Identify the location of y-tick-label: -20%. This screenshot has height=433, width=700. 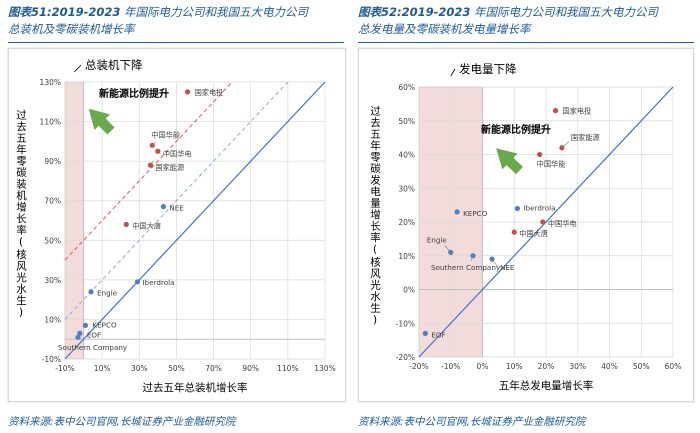
(405, 357).